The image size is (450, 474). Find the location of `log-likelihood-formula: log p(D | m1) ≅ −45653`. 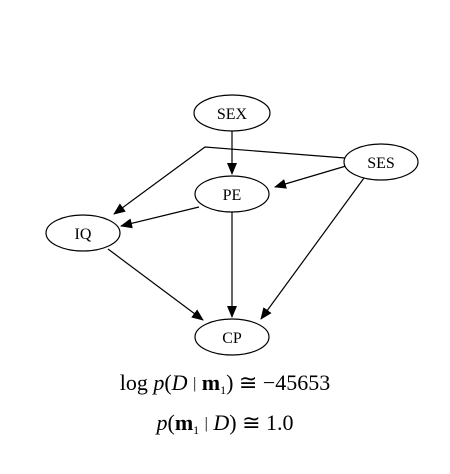

log-likelihood-formula: log p(D | m1) ≅ −45653 is located at coordinates (225, 384).